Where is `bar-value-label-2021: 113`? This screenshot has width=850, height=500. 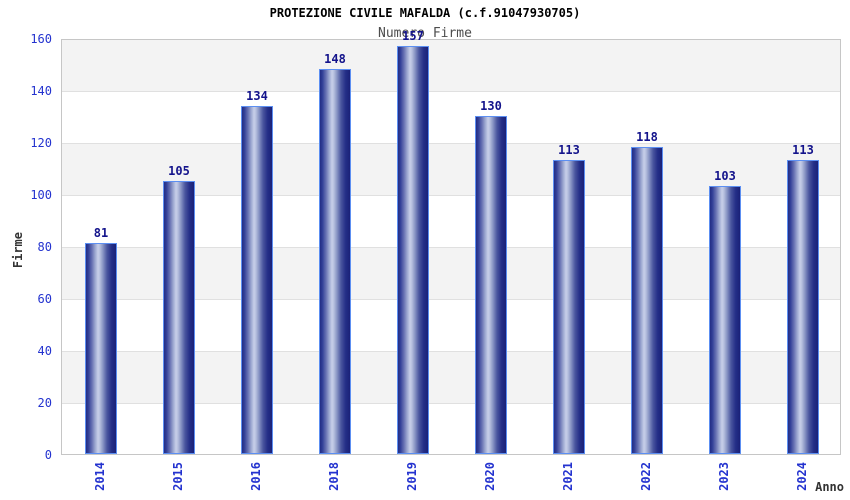
bar-value-label-2021: 113 is located at coordinates (569, 150).